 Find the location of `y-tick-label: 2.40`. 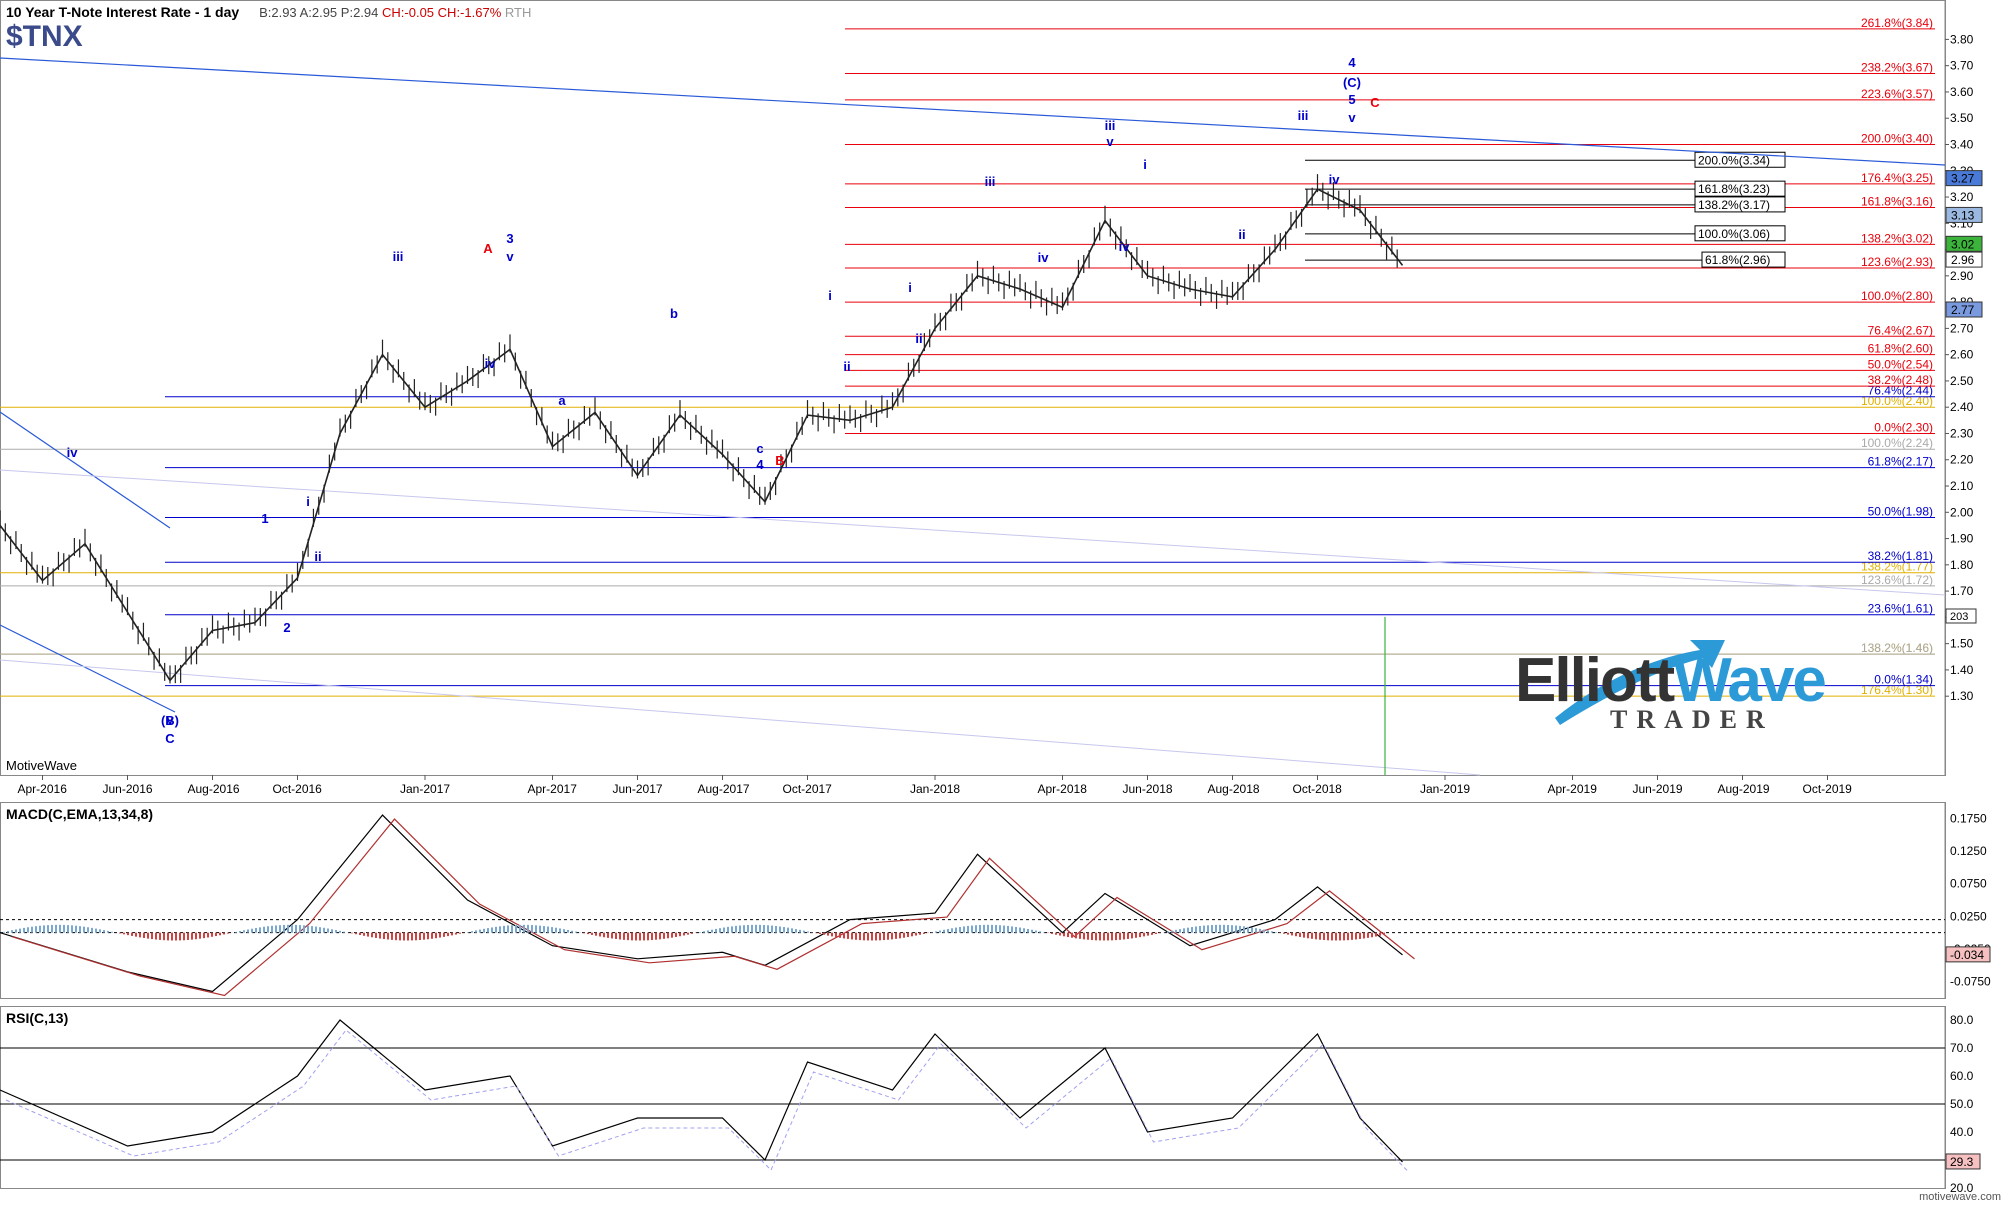

y-tick-label: 2.40 is located at coordinates (1962, 407).